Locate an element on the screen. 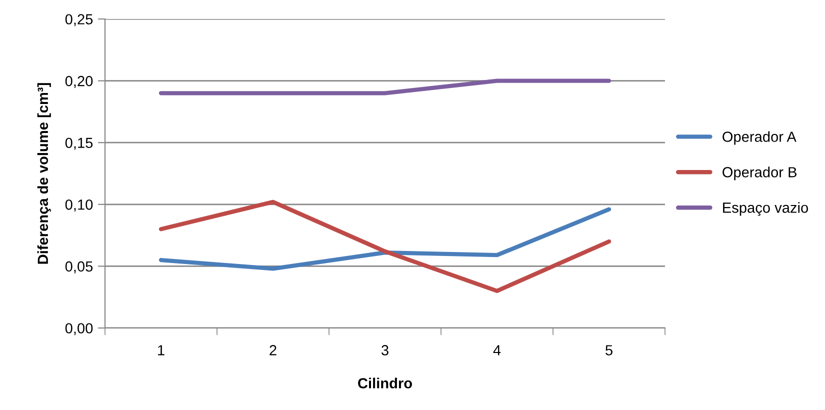 This screenshot has width=825, height=410. legend-label: Espaço vazio is located at coordinates (765, 209).